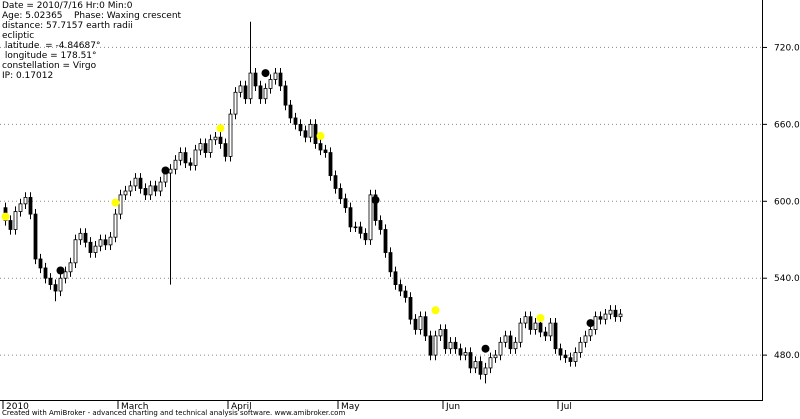 Image resolution: width=800 pixels, height=419 pixels. Describe the element at coordinates (92, 16) in the screenshot. I see `info-line: Age: 5.02365 Phase: Waxing crescent` at that location.